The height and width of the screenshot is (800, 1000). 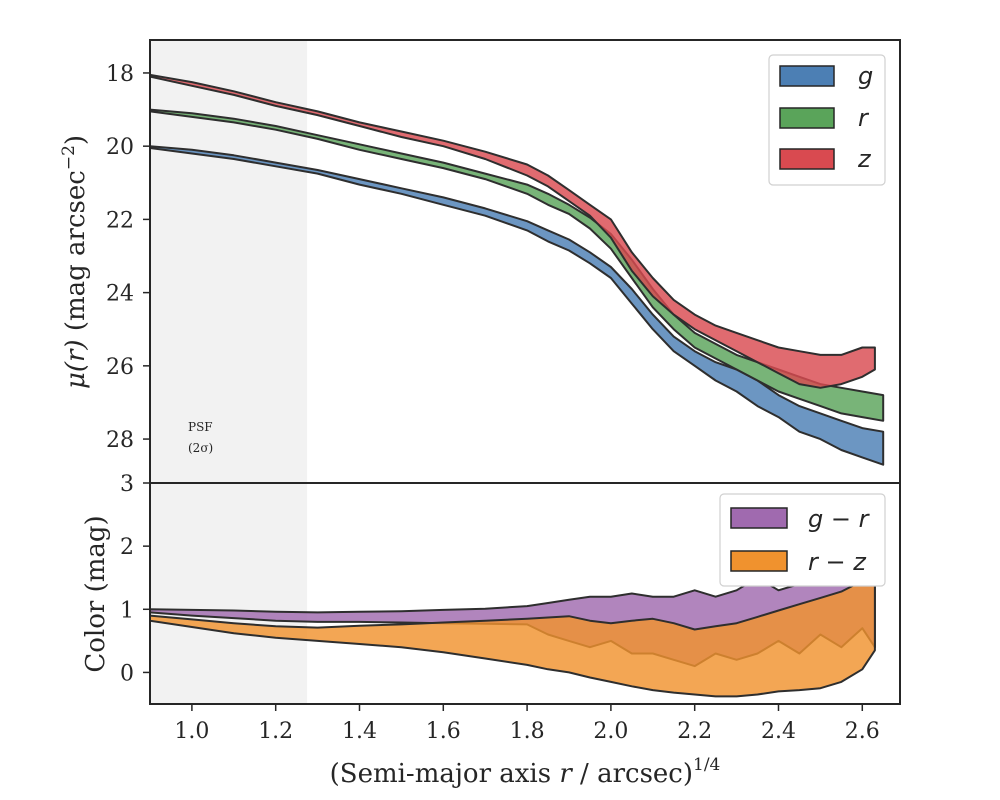 What do you see at coordinates (120, 294) in the screenshot?
I see `top-y-tick-label: 24` at bounding box center [120, 294].